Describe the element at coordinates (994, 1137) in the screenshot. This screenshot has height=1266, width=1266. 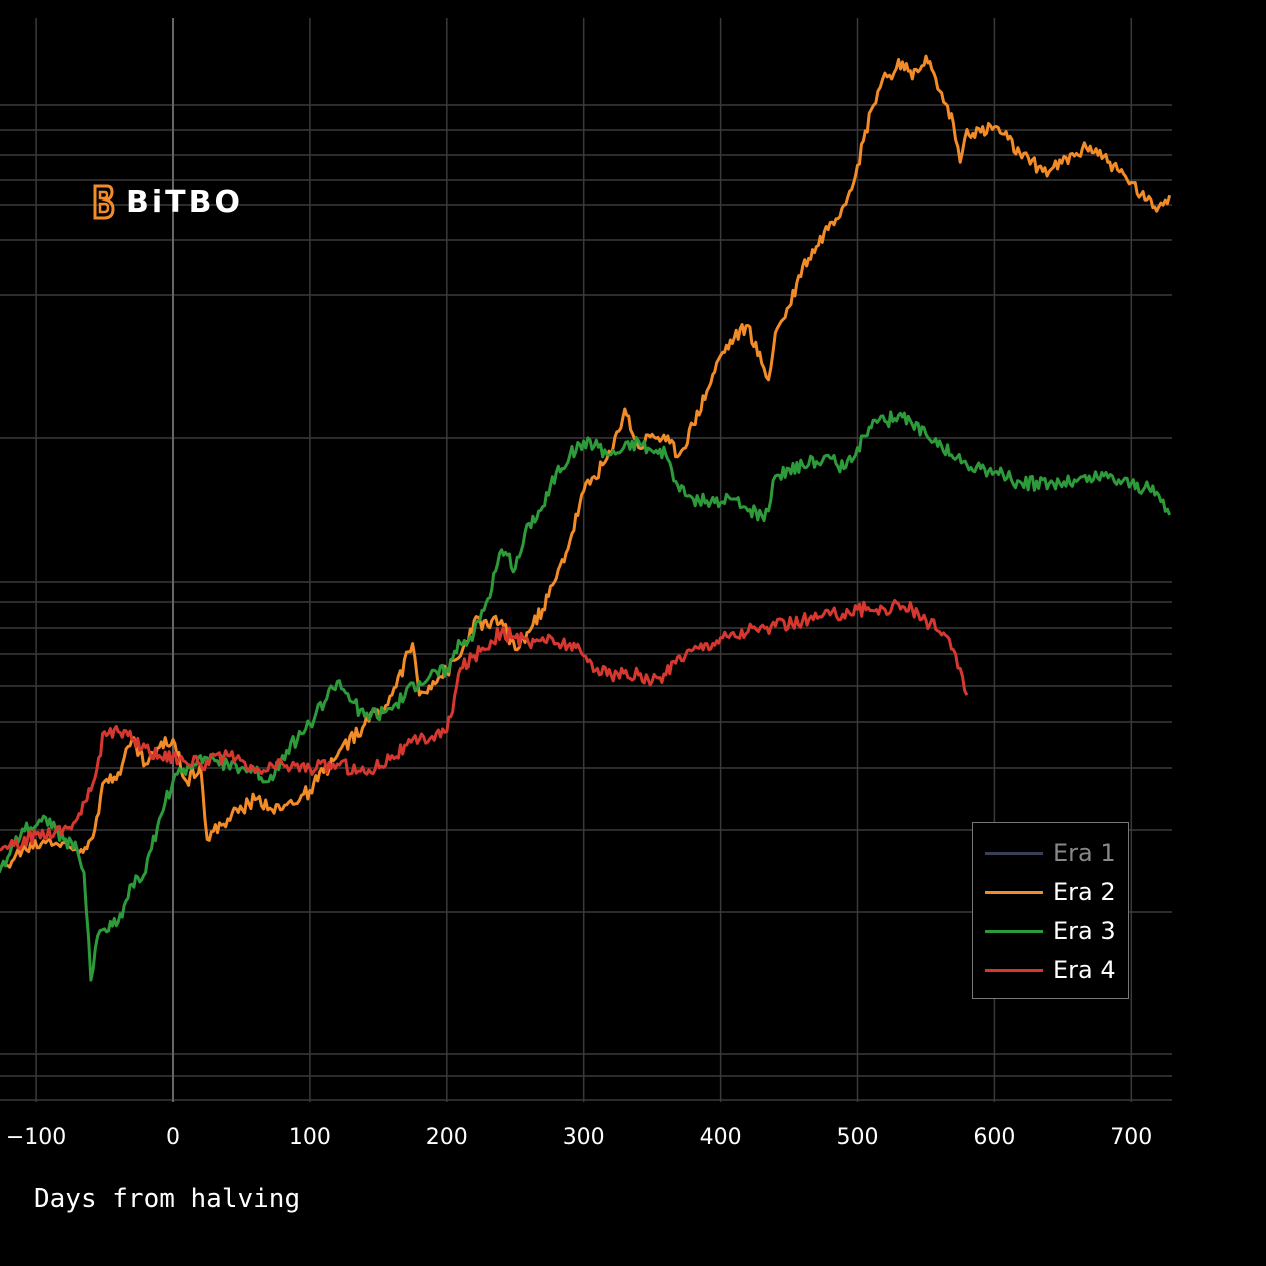
I see `x-tick-label: 600` at that location.